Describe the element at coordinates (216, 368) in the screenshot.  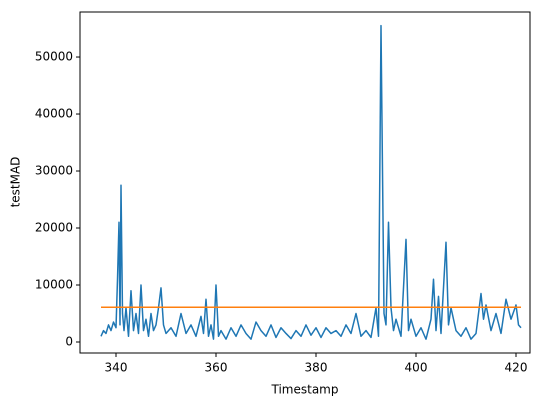
I see `x-tick-label: 360` at that location.